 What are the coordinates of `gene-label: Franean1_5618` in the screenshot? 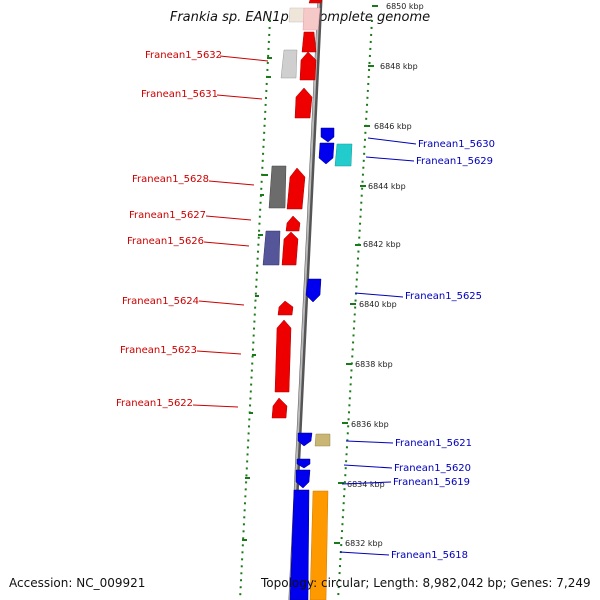 It's located at (429, 555).